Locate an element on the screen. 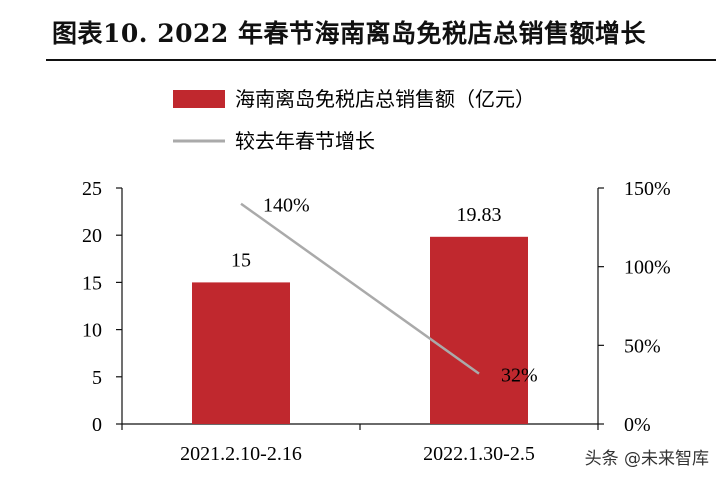 The height and width of the screenshot is (479, 723). left-tick-label: 0 is located at coordinates (97, 425).